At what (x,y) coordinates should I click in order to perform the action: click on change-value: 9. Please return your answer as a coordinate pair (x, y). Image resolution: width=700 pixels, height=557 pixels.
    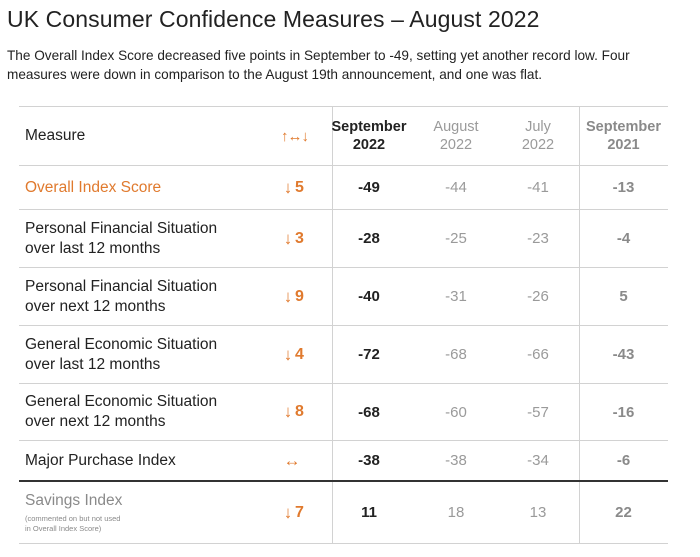
    Looking at the image, I should click on (299, 296).